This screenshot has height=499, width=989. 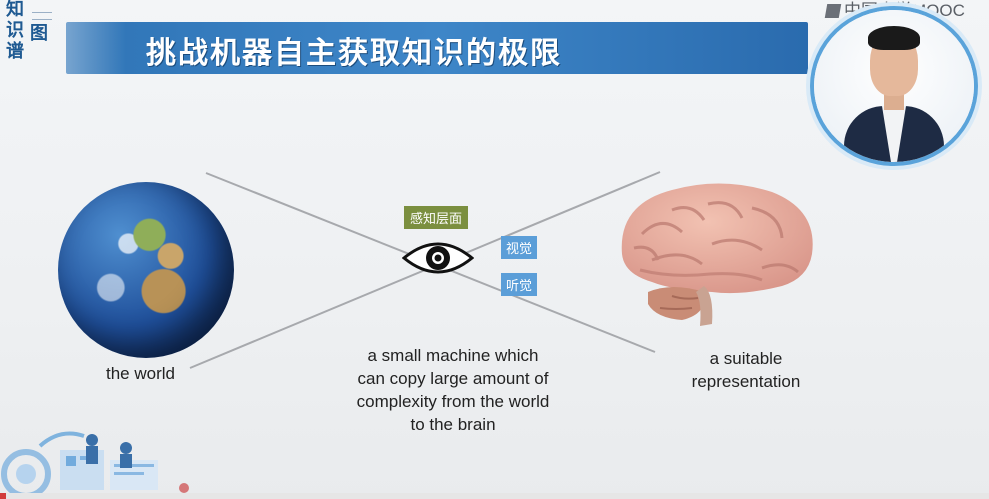 I want to click on vision-tag: 视觉, so click(x=519, y=247).